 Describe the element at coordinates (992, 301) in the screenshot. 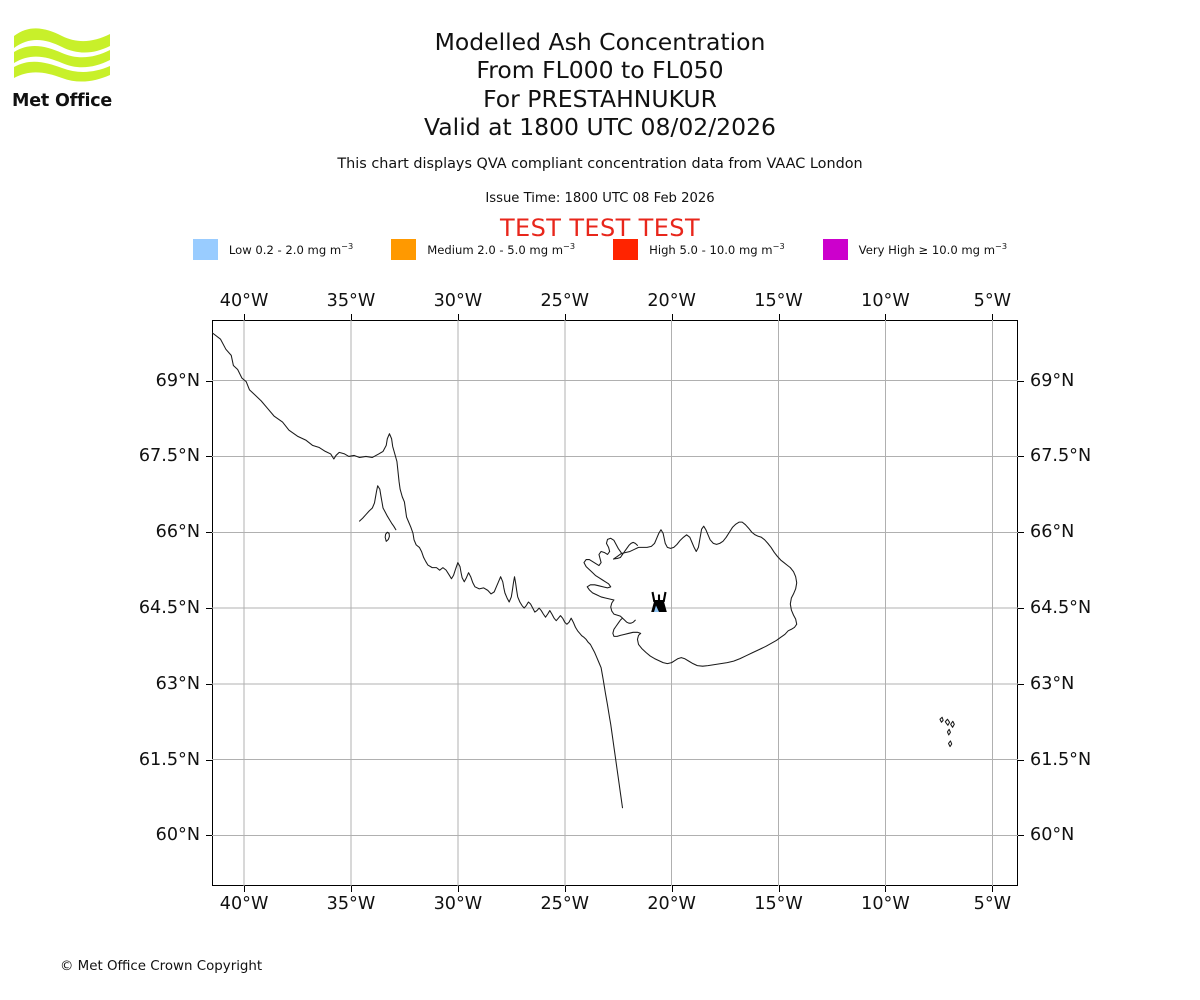

I see `xaxis-label-top-7: 5°W` at that location.